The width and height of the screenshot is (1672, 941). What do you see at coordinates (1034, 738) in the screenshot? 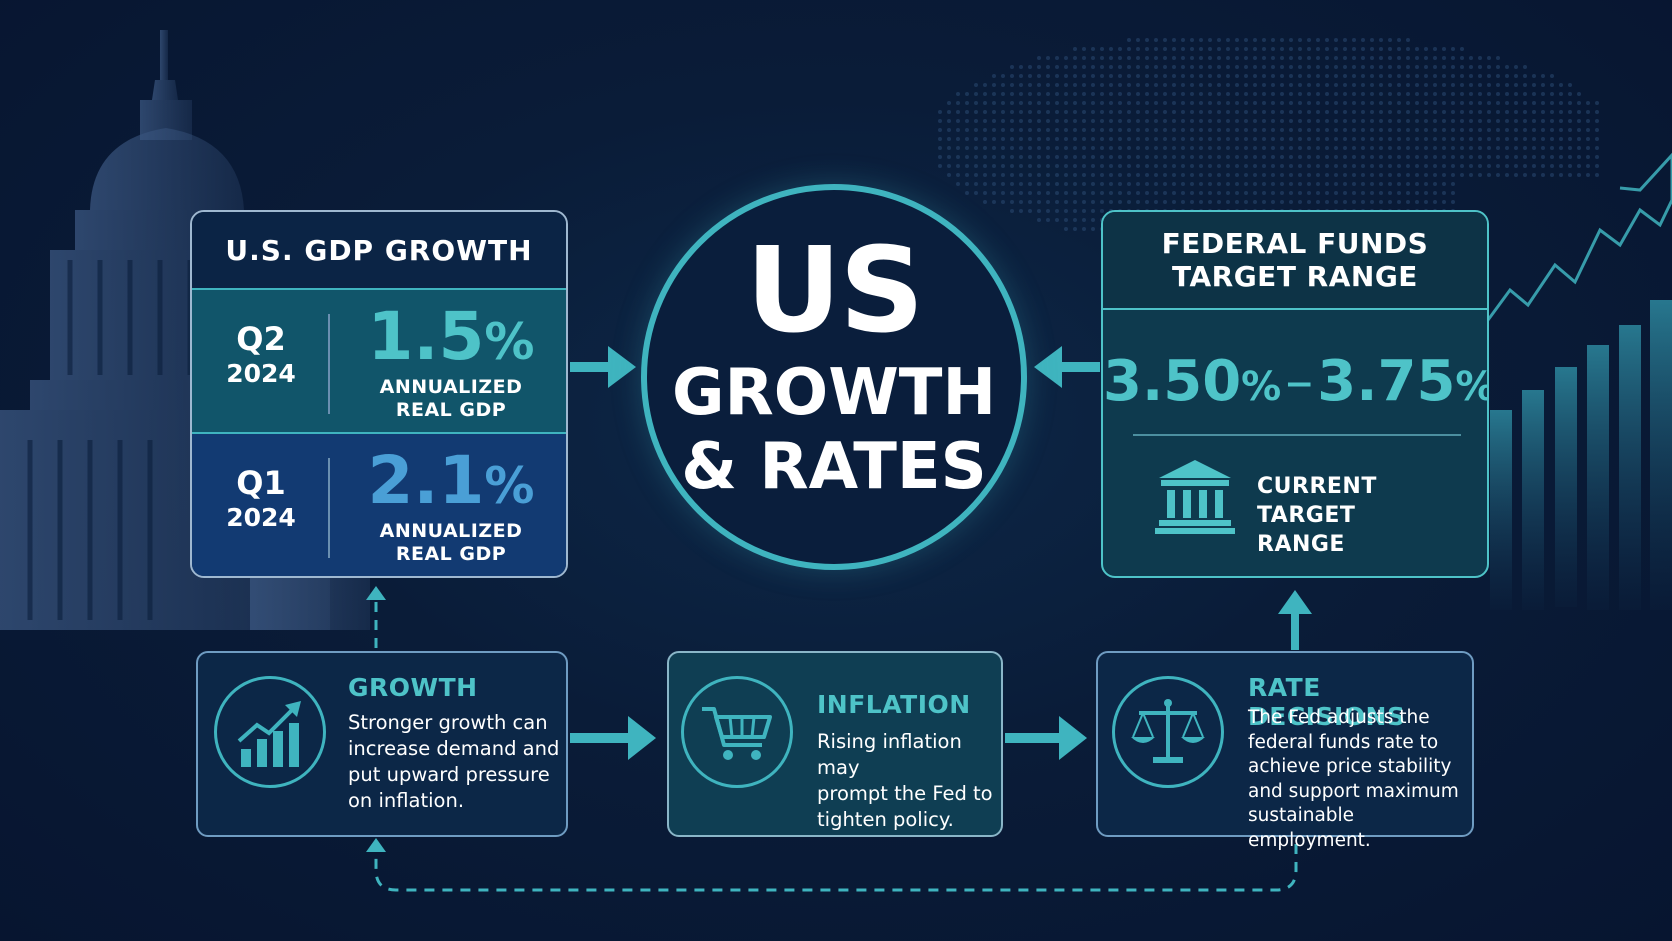
I see `arrow-inflation-to-rate` at bounding box center [1034, 738].